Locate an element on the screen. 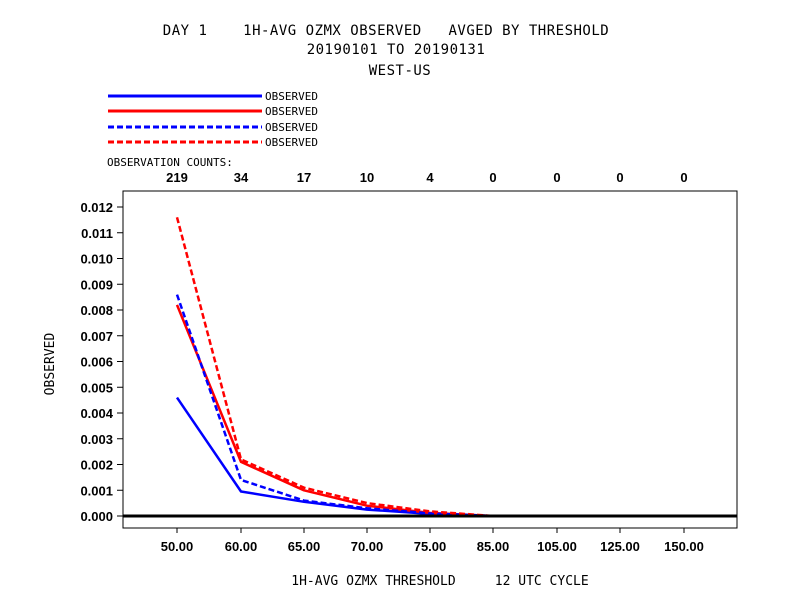  y-axis-label: OBSERVED is located at coordinates (50, 364).